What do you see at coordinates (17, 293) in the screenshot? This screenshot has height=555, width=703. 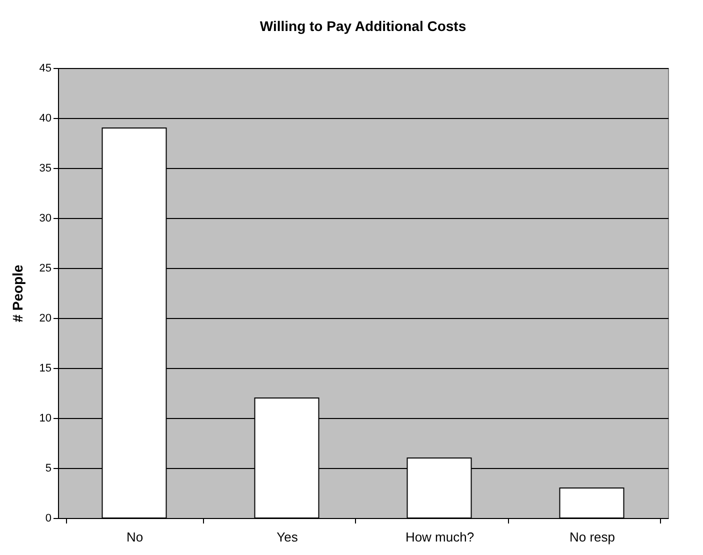 I see `y-axis-title: # People` at bounding box center [17, 293].